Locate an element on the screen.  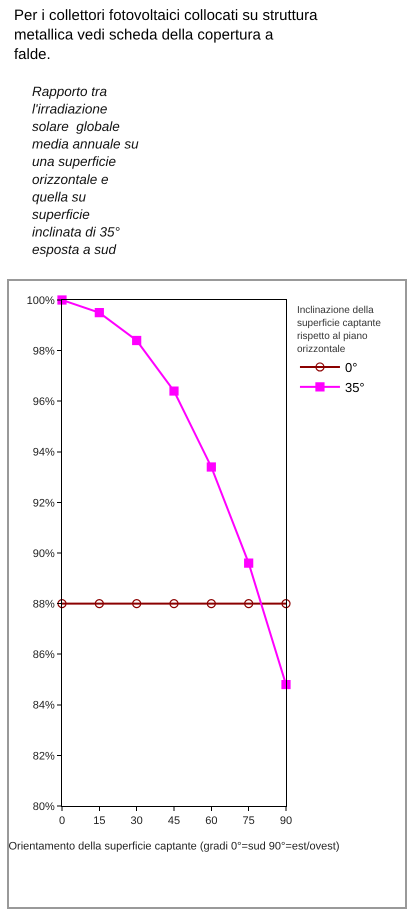
chart-title: Per i collettori fotovoltaici collocati su struttura metallica vedi scheda della copertura a falde. is located at coordinates (166, 35).